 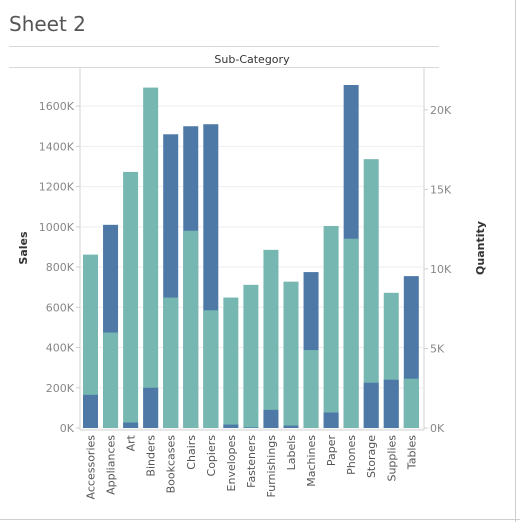 I want to click on y-tick-label: 1000K, so click(x=57, y=227).